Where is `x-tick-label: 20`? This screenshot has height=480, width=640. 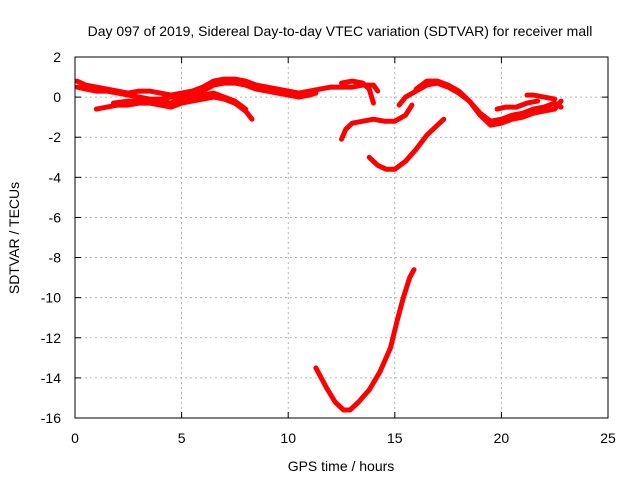 x-tick-label: 20 is located at coordinates (502, 438).